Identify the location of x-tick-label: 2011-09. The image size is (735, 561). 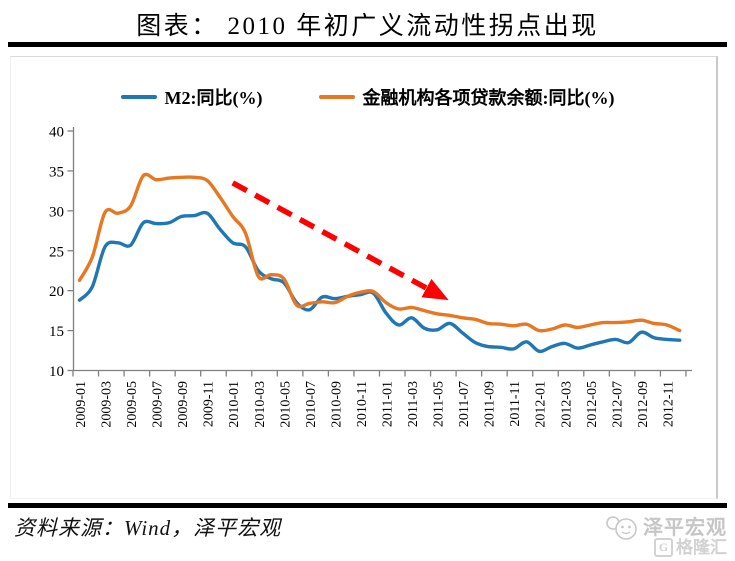
(490, 404).